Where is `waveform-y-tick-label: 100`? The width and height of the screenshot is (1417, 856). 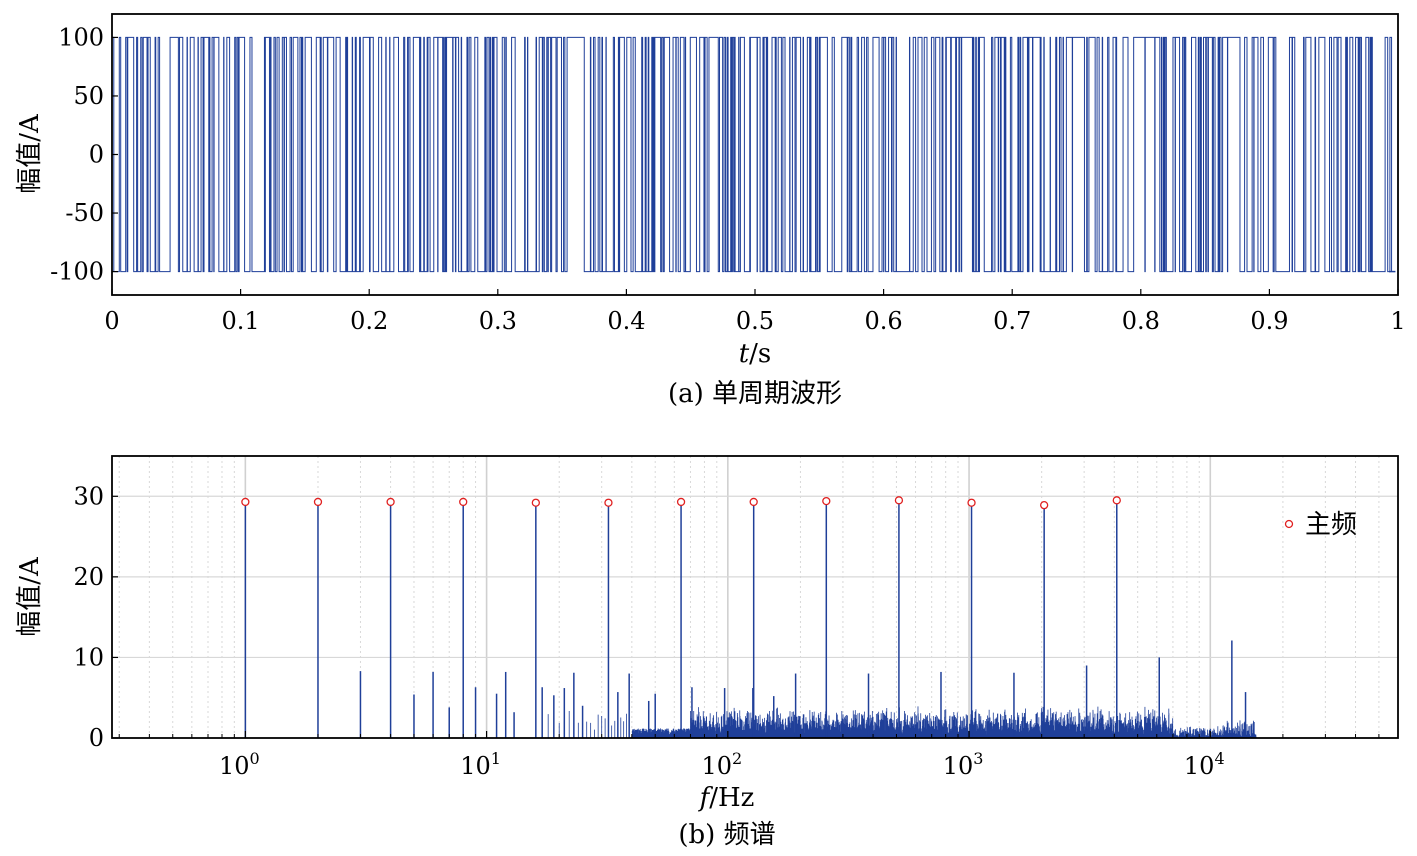 waveform-y-tick-label: 100 is located at coordinates (81, 37).